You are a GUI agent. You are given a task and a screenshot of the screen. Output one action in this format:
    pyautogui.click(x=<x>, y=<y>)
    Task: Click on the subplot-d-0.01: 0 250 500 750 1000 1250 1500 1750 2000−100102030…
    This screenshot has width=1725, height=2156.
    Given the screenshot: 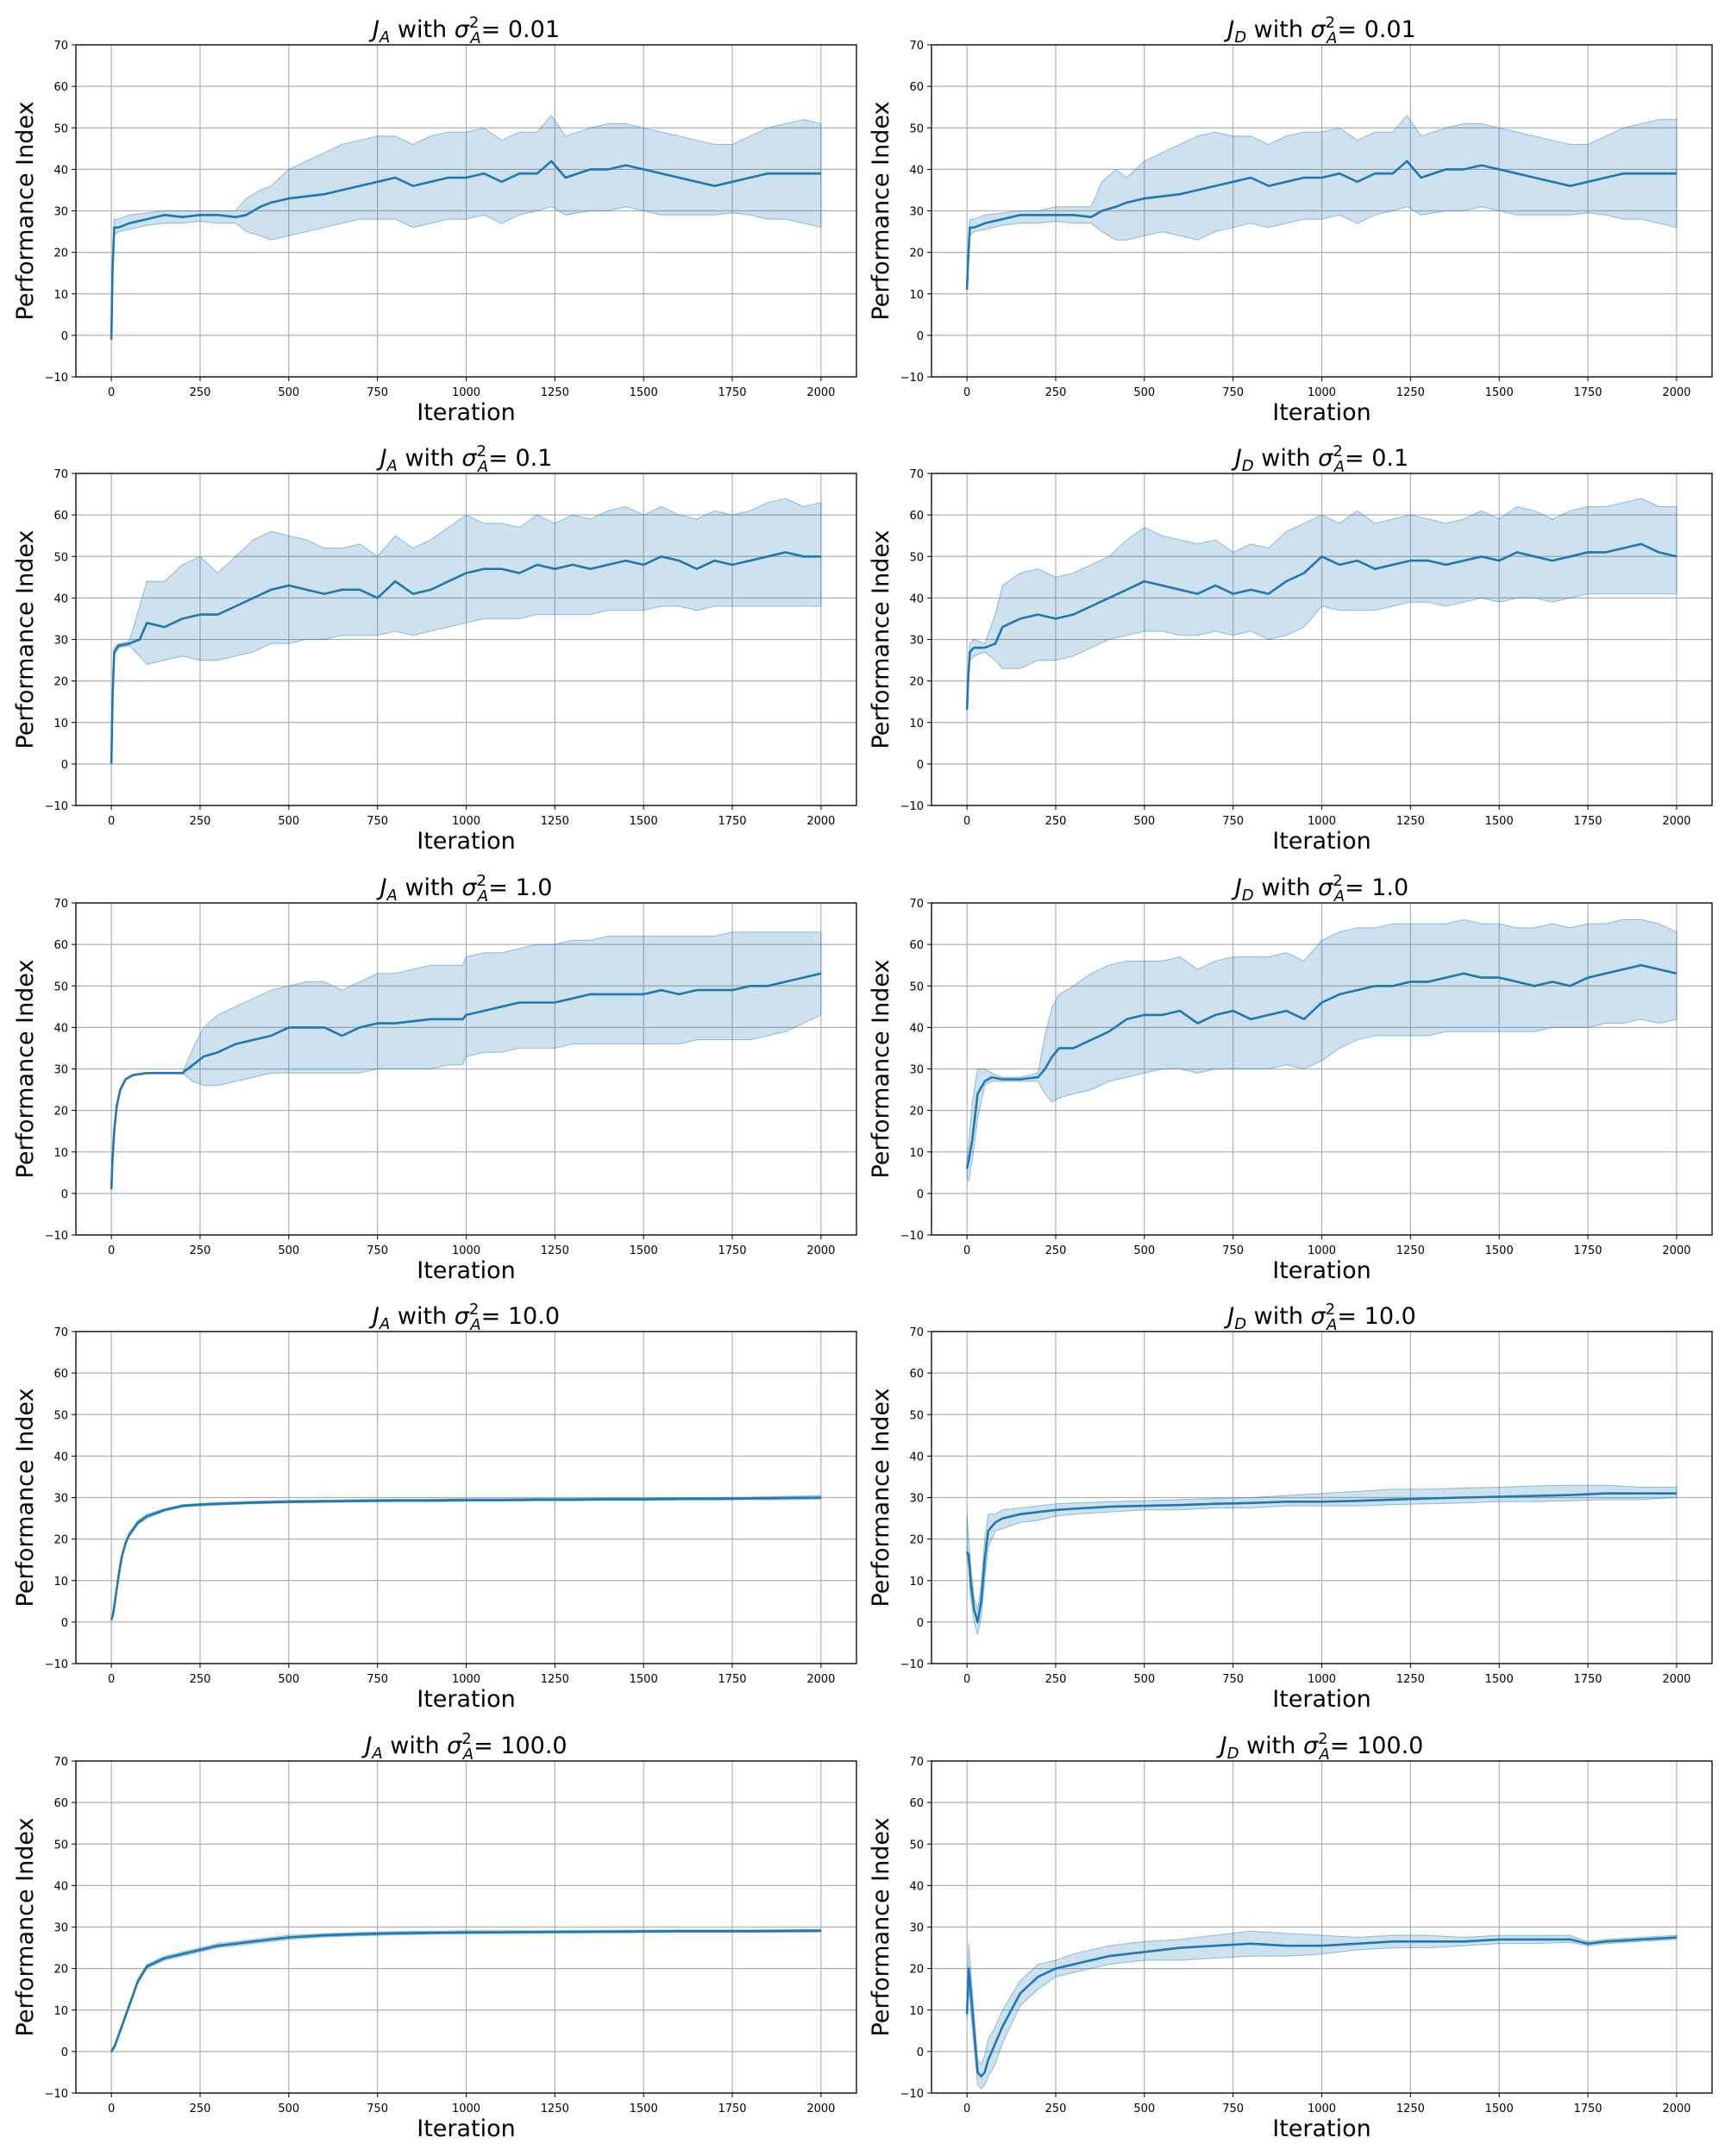 What is the action you would take?
    pyautogui.click(x=1290, y=220)
    